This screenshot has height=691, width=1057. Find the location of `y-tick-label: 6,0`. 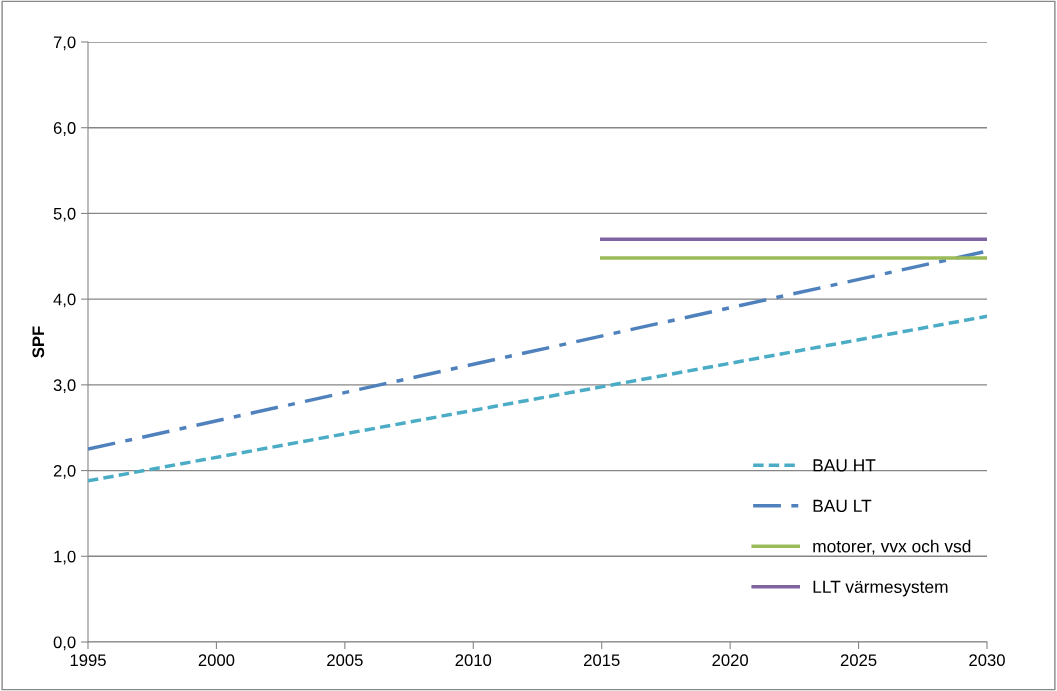

y-tick-label: 6,0 is located at coordinates (64, 129).